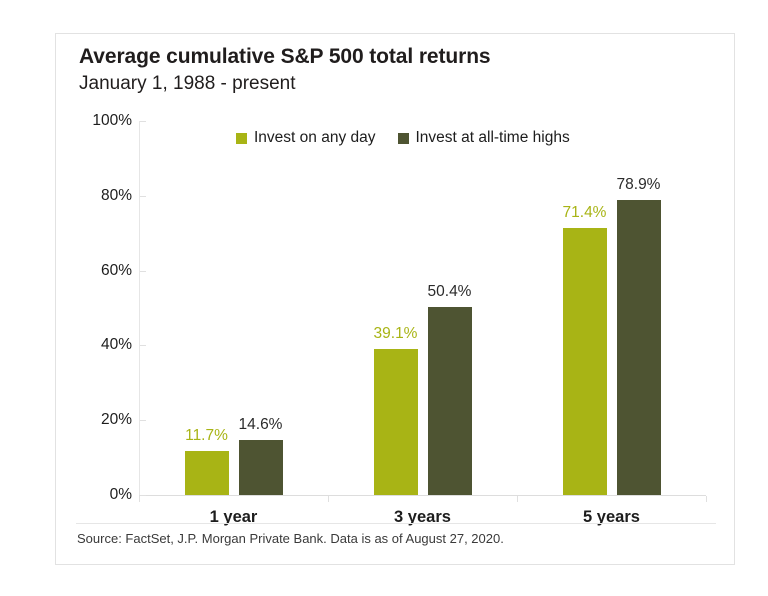  What do you see at coordinates (116, 345) in the screenshot?
I see `y-axis-tick-label: 40%` at bounding box center [116, 345].